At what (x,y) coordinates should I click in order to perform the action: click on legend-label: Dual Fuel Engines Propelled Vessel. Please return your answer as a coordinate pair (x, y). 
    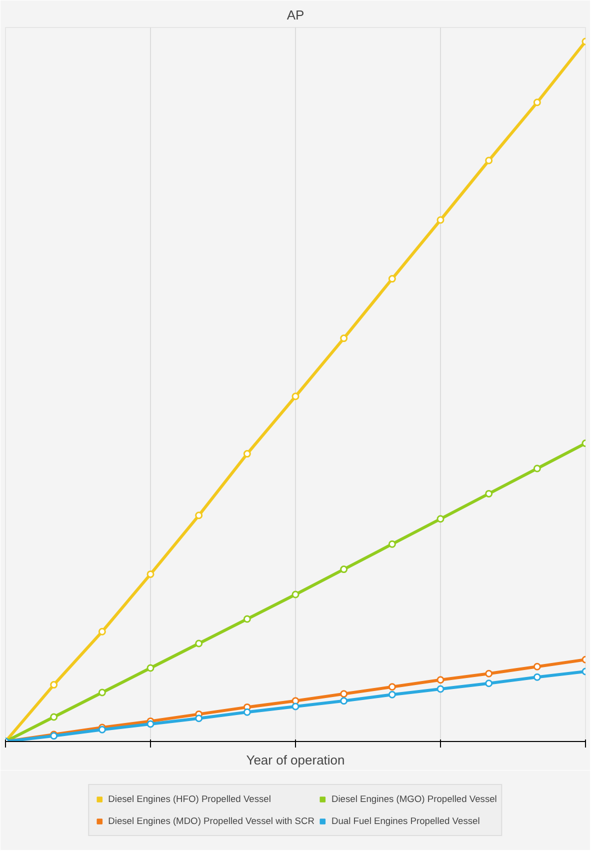
    Looking at the image, I should click on (405, 821).